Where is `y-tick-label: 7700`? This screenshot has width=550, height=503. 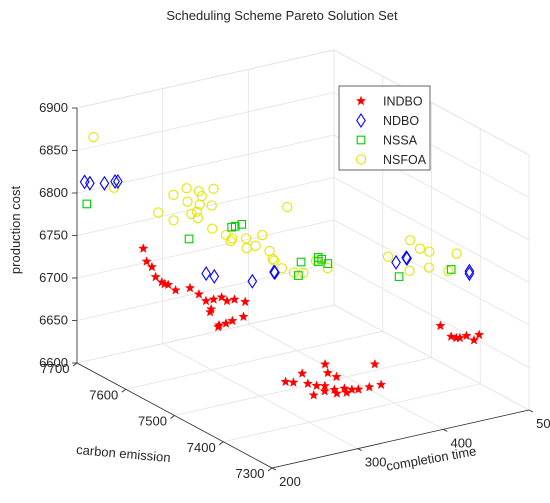
y-tick-label: 7700 is located at coordinates (55, 368).